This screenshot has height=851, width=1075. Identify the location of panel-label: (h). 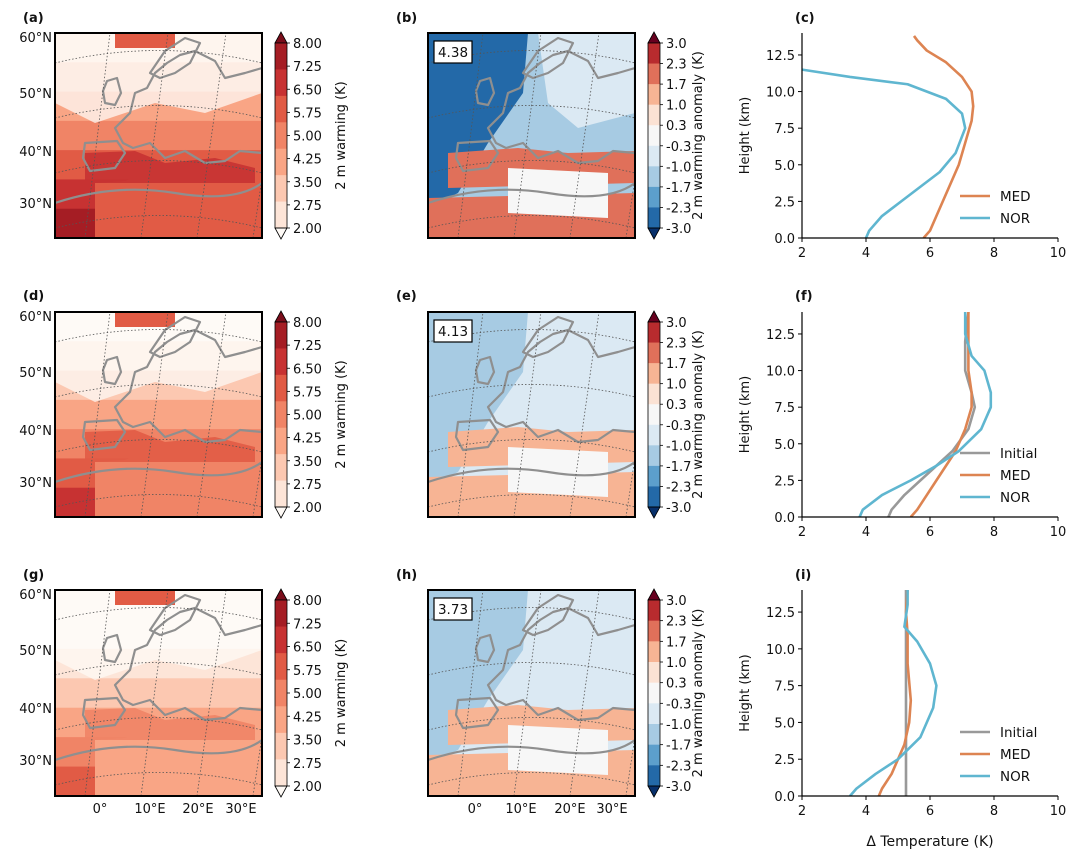
(406, 575).